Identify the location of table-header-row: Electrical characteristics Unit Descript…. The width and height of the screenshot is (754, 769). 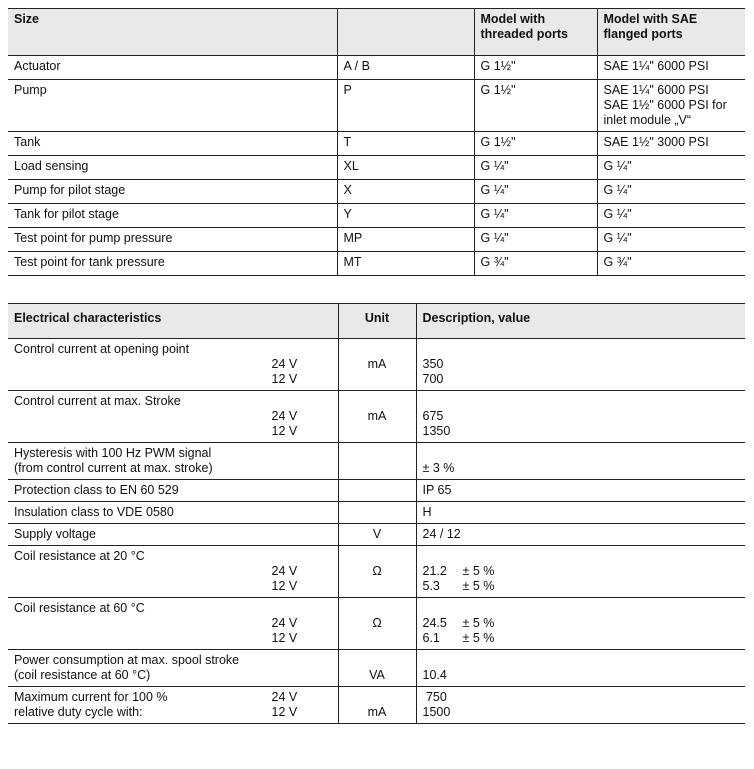
(376, 321).